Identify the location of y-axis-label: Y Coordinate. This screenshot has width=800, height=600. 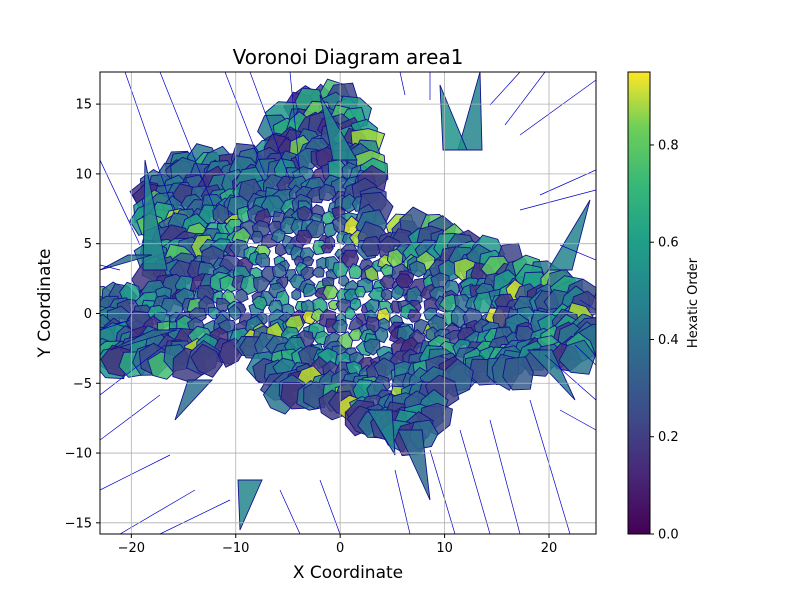
(45, 304).